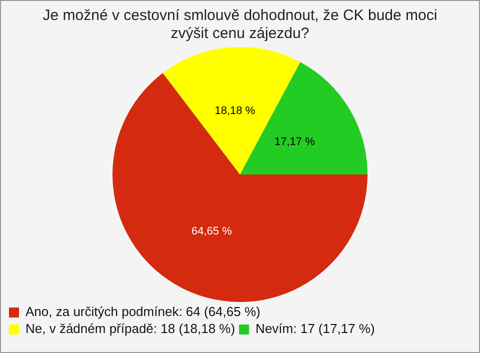 Image resolution: width=480 pixels, height=353 pixels. I want to click on legend-label: Nevím: 17 (17,17 %), so click(315, 328).